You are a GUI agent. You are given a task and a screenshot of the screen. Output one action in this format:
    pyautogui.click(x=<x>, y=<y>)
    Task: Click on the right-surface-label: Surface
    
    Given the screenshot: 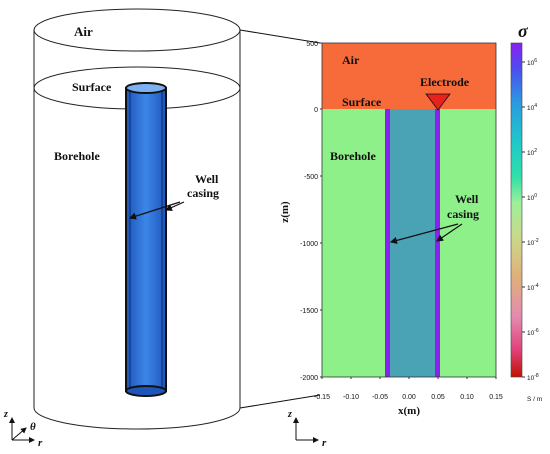 What is the action you would take?
    pyautogui.click(x=362, y=102)
    